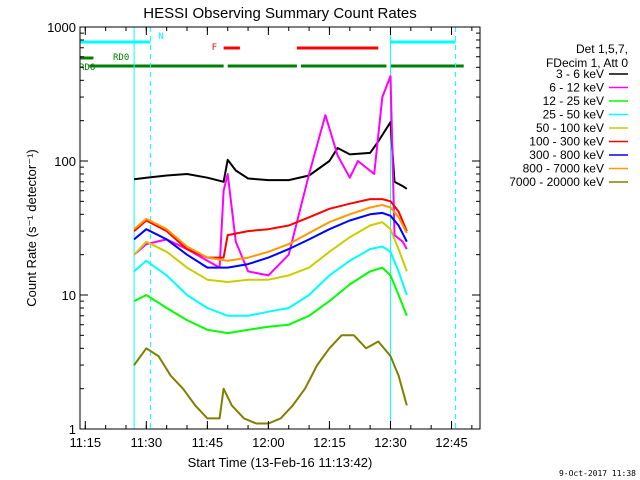  I want to click on mode-bar-label: RD0, so click(121, 58).